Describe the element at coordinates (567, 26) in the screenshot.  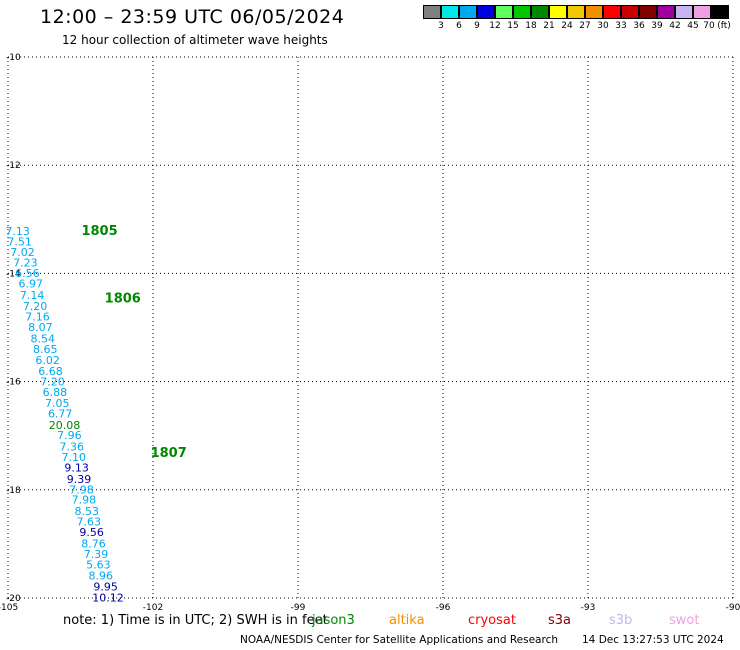
I see `legend-label-7: 24` at that location.